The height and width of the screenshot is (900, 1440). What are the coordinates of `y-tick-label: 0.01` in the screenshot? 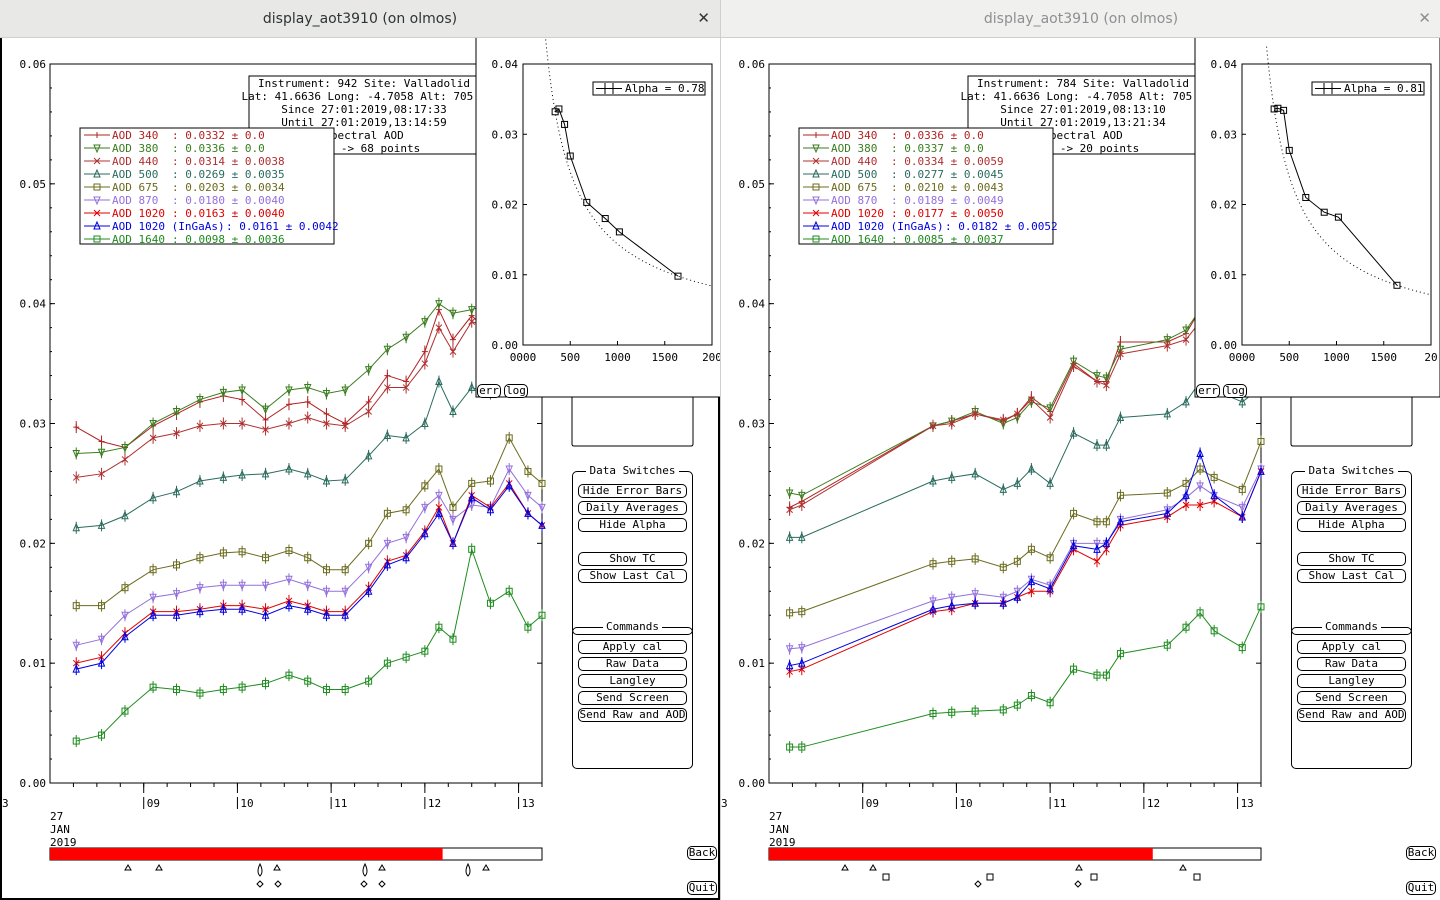 It's located at (33, 663).